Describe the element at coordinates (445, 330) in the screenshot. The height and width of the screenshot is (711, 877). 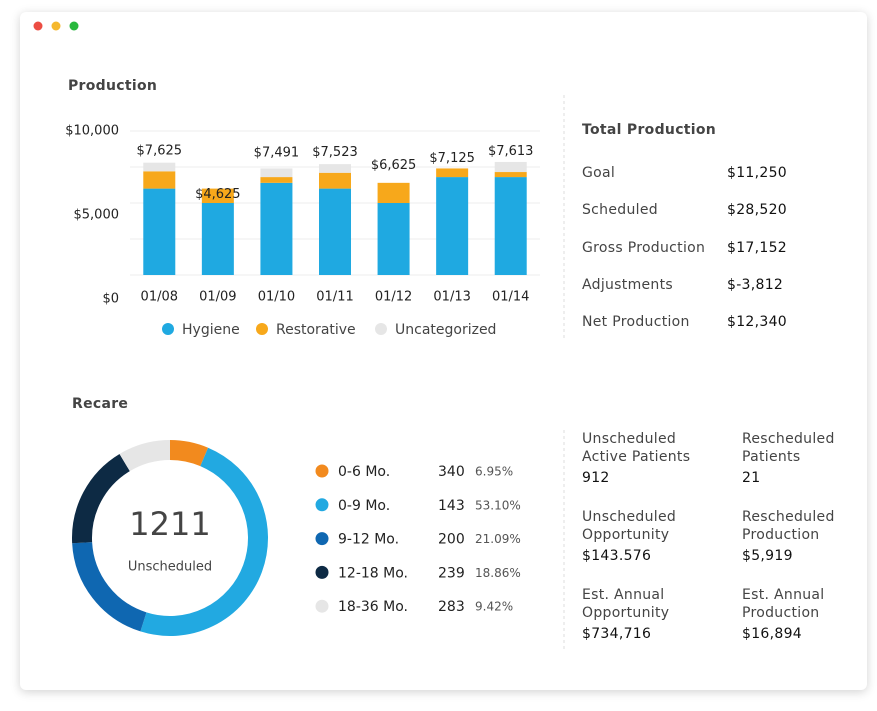
I see `legend-label: Uncategorized` at that location.